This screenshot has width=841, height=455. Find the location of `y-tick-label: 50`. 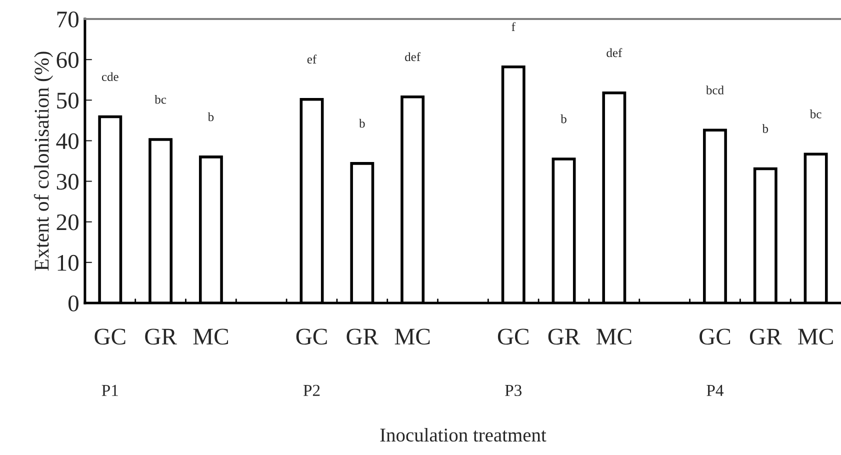

y-tick-label: 50 is located at coordinates (67, 100).